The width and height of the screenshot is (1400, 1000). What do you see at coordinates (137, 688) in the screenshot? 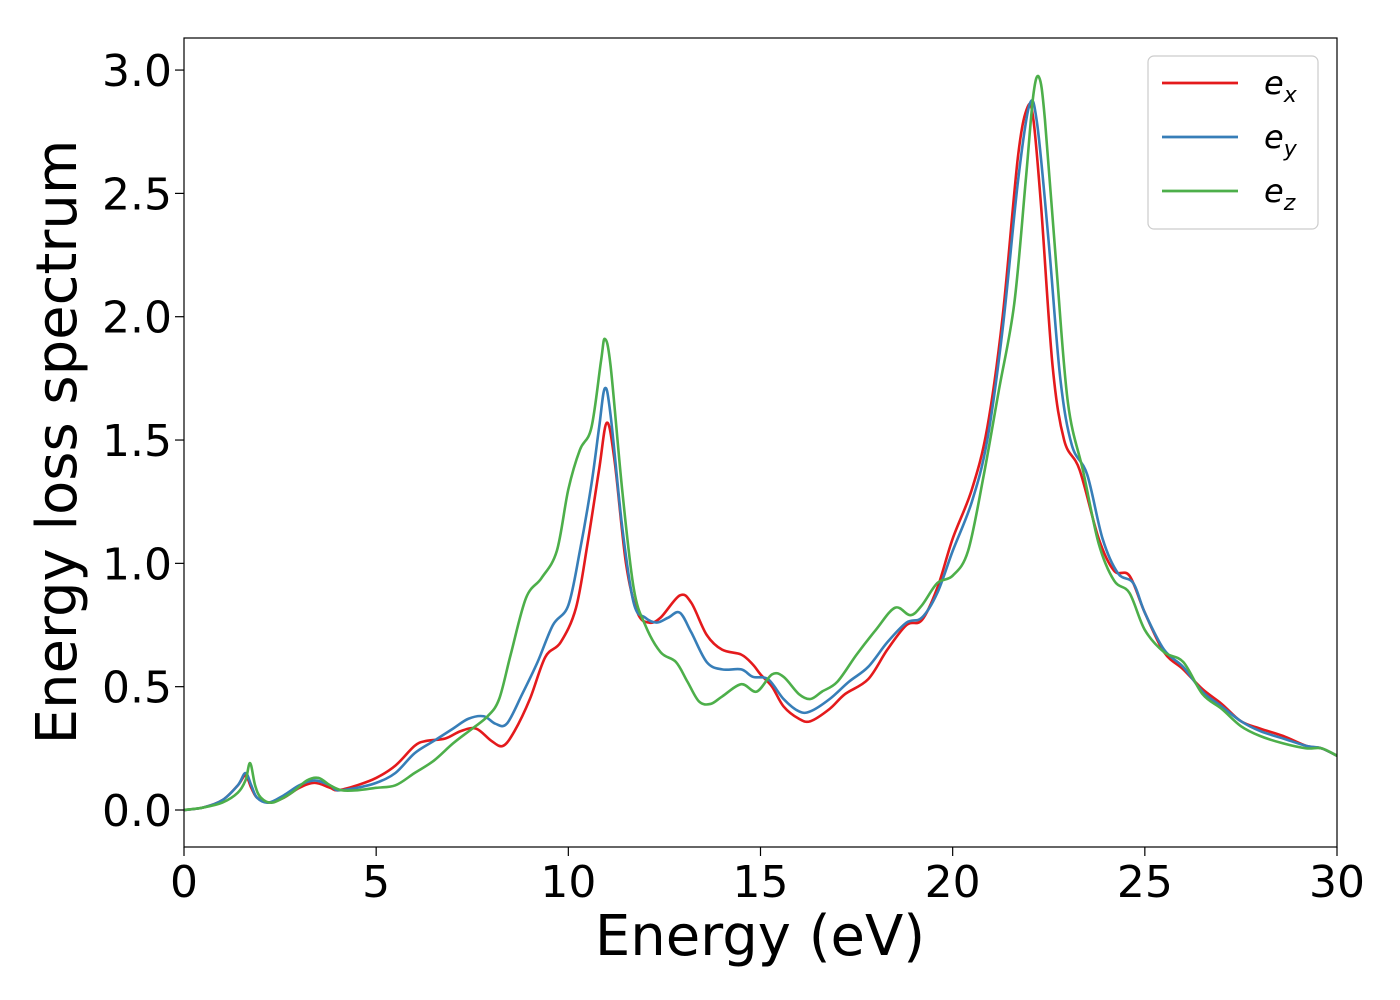
I see `y-tick-label: 0.5` at bounding box center [137, 688].